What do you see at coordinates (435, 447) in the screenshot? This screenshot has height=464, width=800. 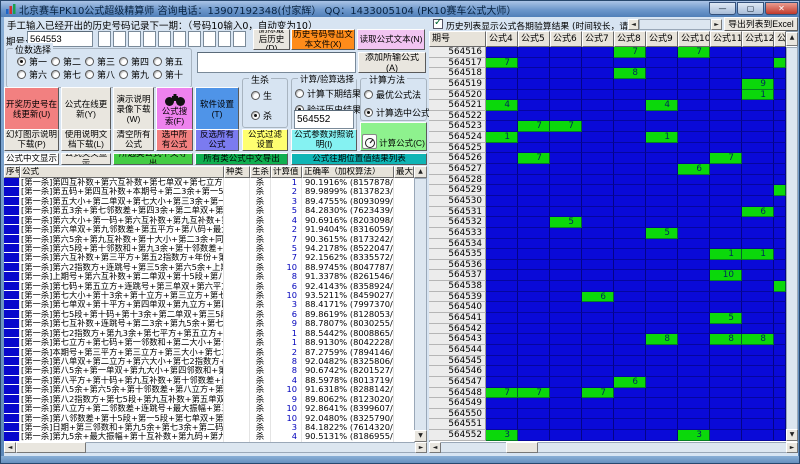 I see `history-scroll-left-icon: ◄` at bounding box center [435, 447].